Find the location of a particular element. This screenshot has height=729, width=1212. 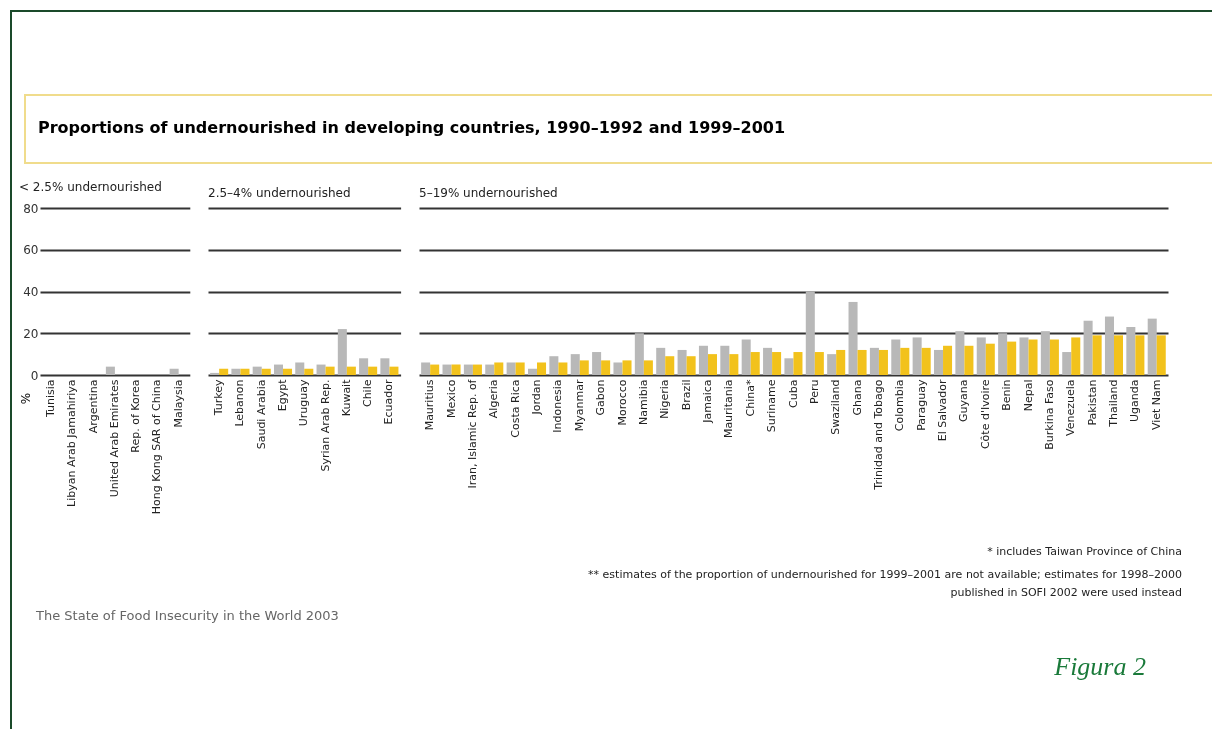

x-tick-label: Iran, Islamic Rep. of is located at coordinates (472, 433).